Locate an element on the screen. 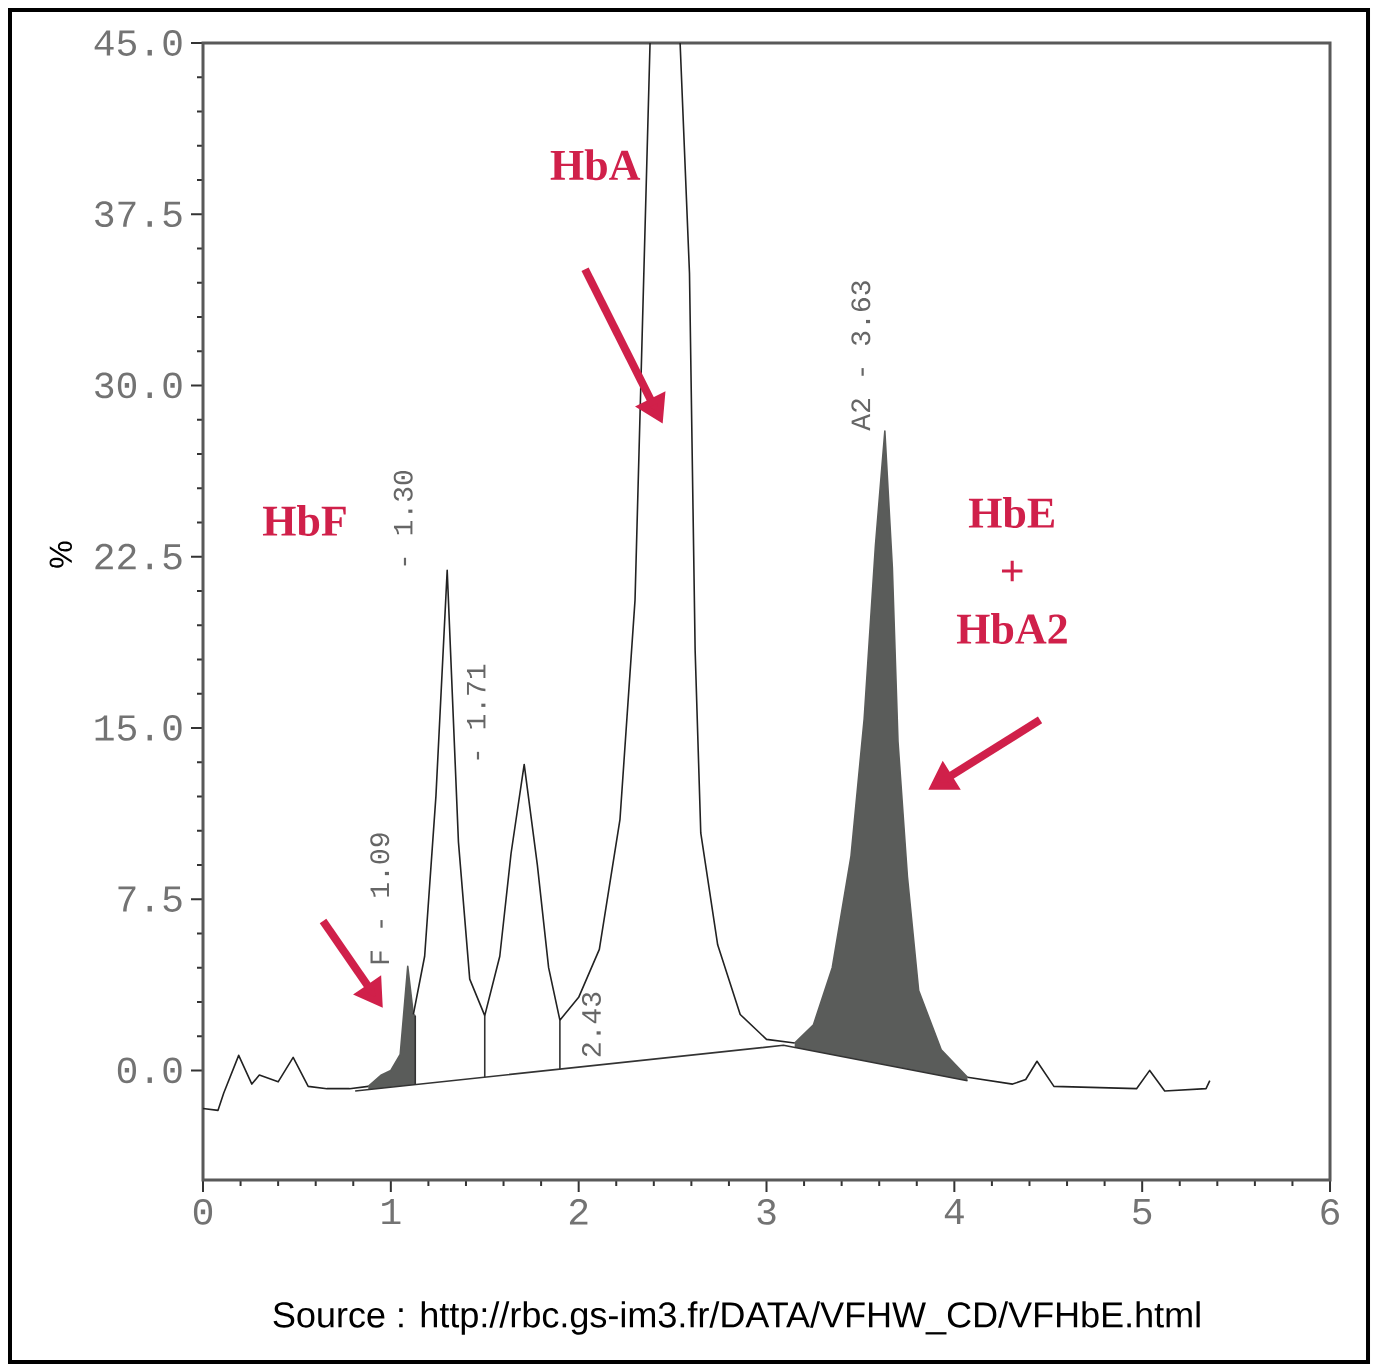 The width and height of the screenshot is (1373, 1365). annotation: - 1.30 is located at coordinates (403, 518).